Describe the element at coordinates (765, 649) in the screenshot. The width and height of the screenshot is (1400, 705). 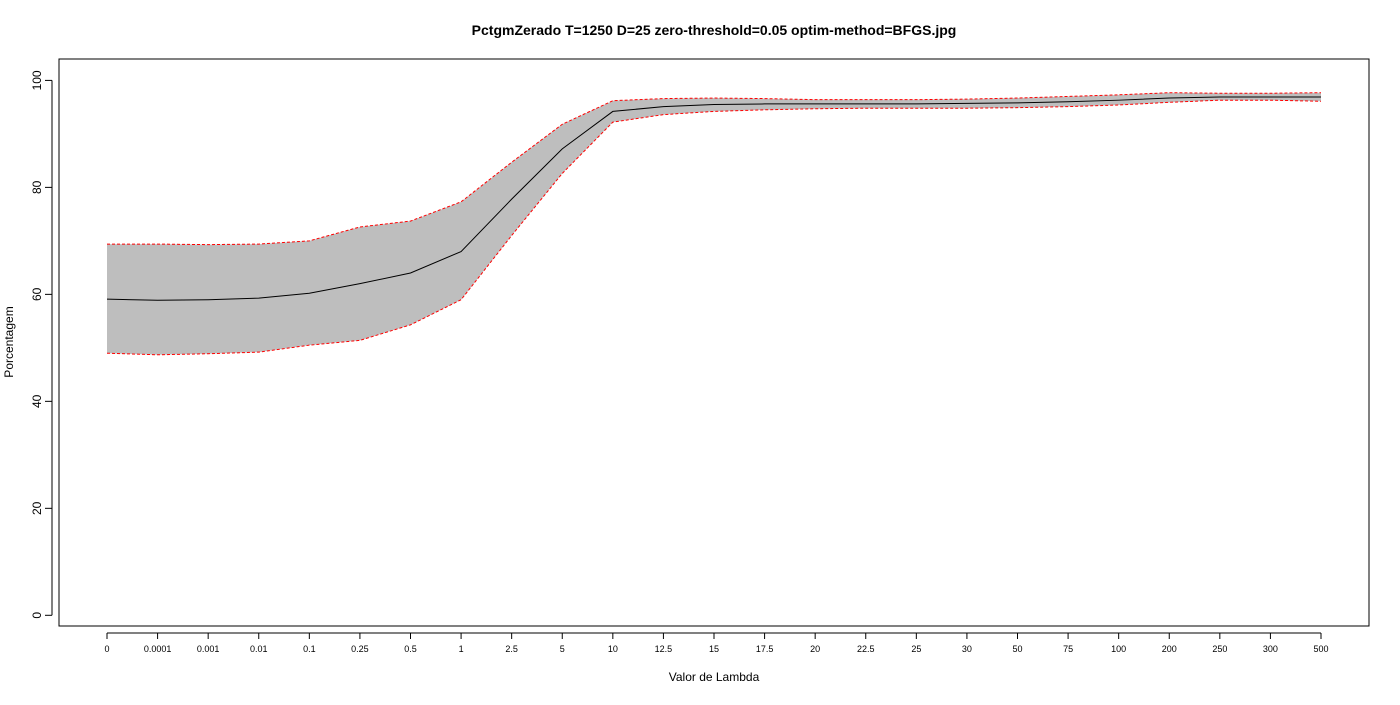
I see `x-tick-label: 17.5` at that location.